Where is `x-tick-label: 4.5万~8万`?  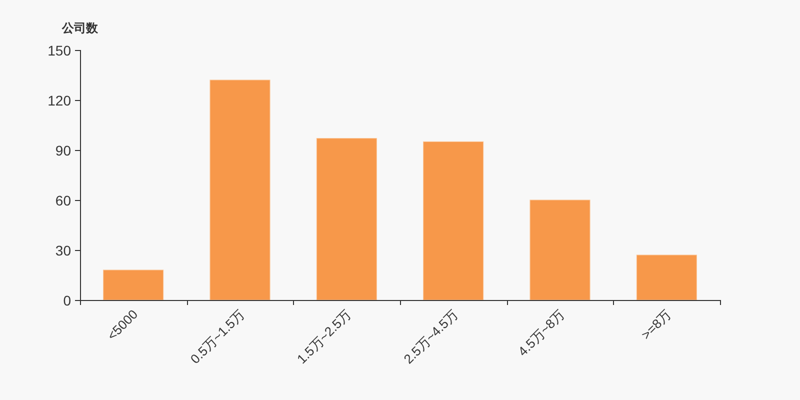 x-tick-label: 4.5万~8万 is located at coordinates (541, 332).